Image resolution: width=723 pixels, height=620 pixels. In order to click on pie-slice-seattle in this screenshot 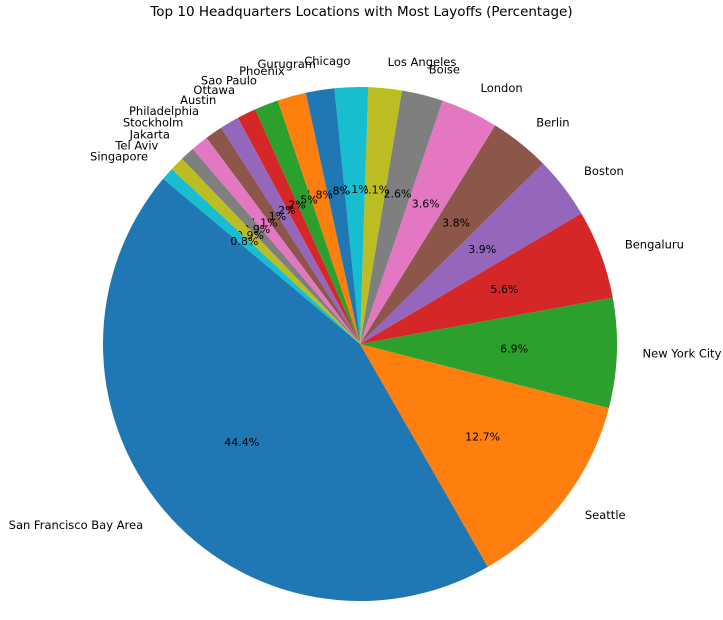, I will do `click(484, 455)`.